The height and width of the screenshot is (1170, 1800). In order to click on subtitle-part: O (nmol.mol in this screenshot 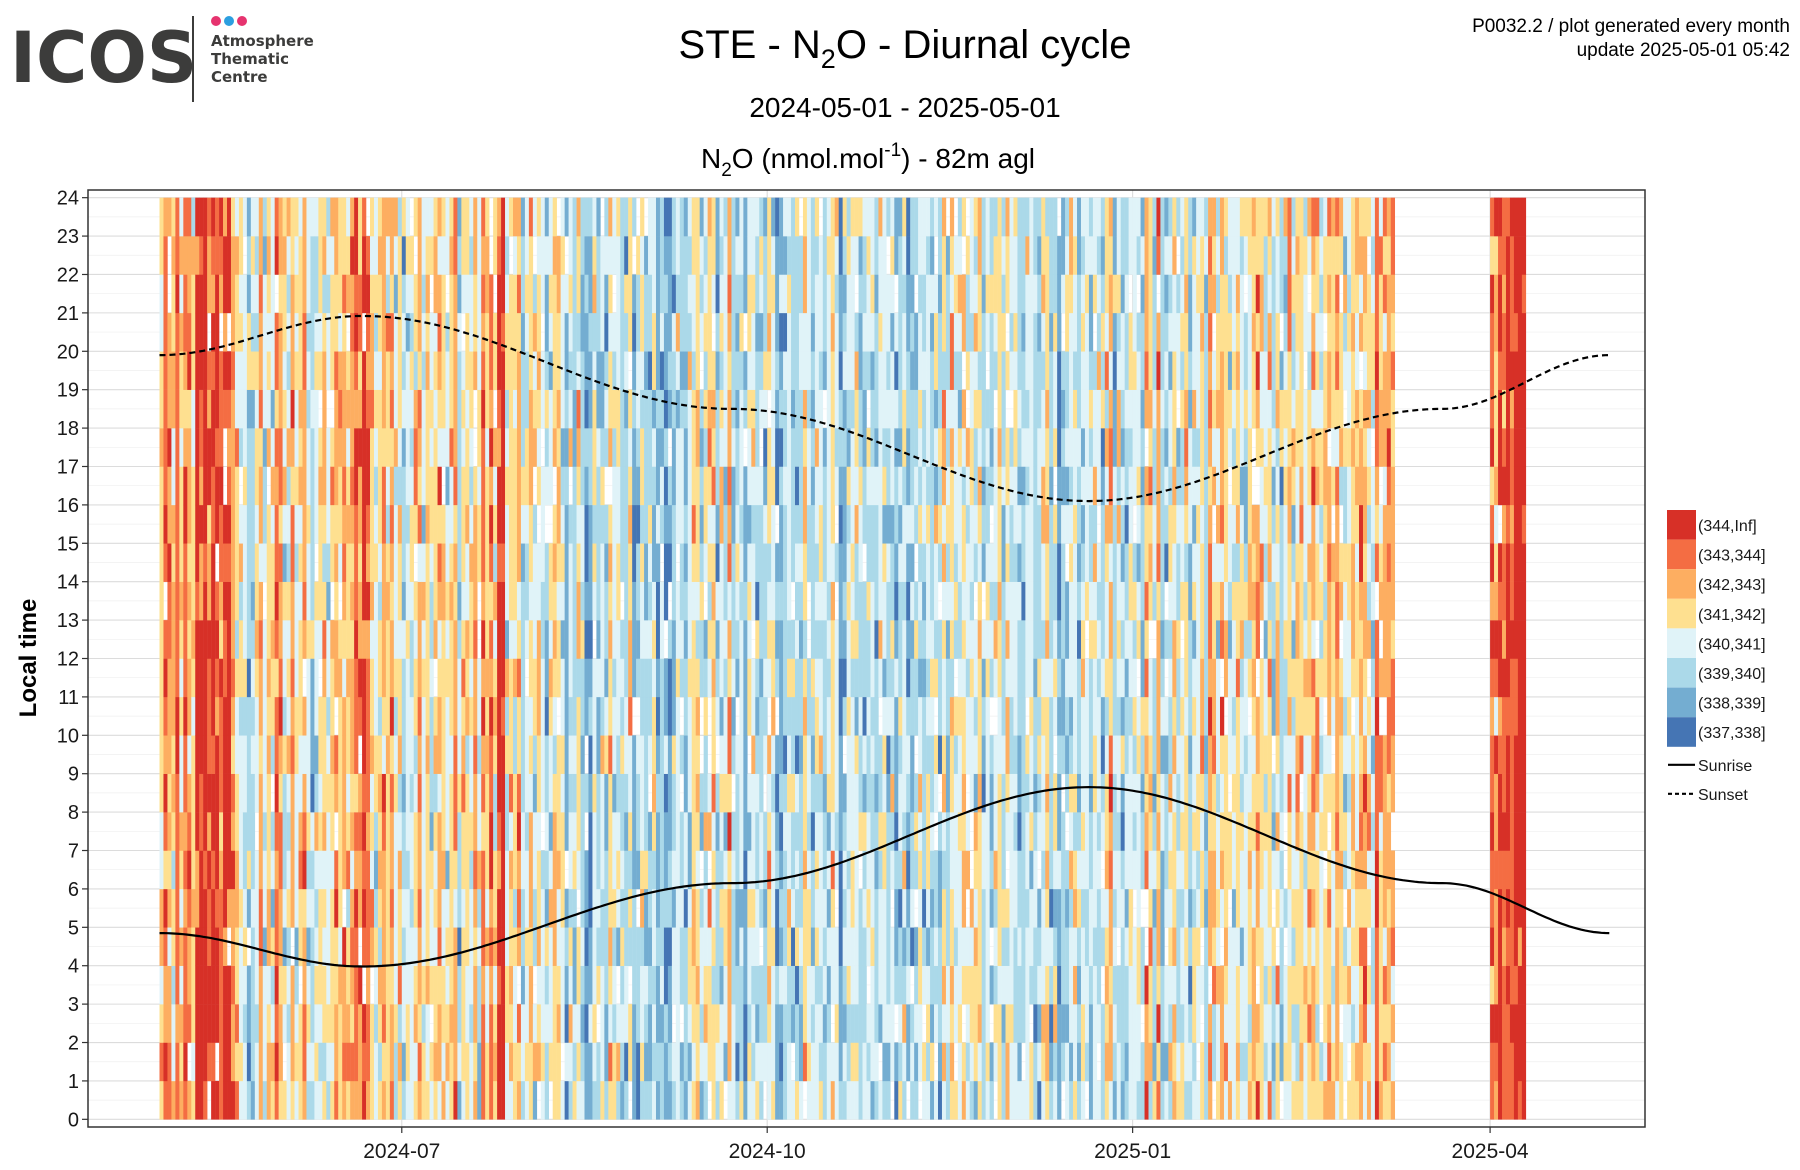, I will do `click(808, 158)`.